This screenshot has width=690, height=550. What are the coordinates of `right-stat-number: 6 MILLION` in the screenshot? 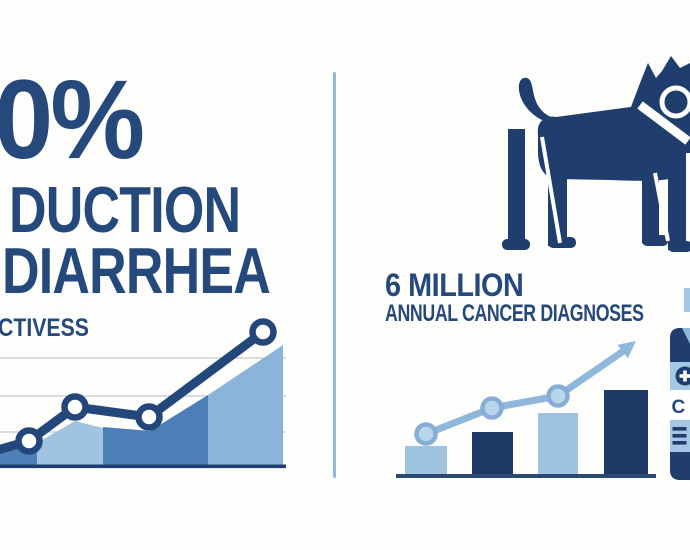 It's located at (454, 285).